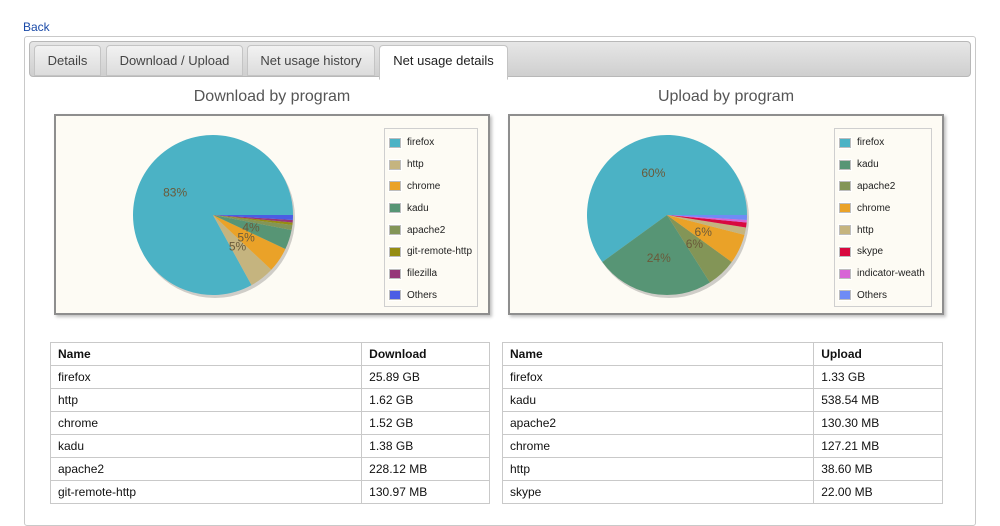  Describe the element at coordinates (425, 469) in the screenshot. I see `amount-cell: 228.12 MB` at that location.